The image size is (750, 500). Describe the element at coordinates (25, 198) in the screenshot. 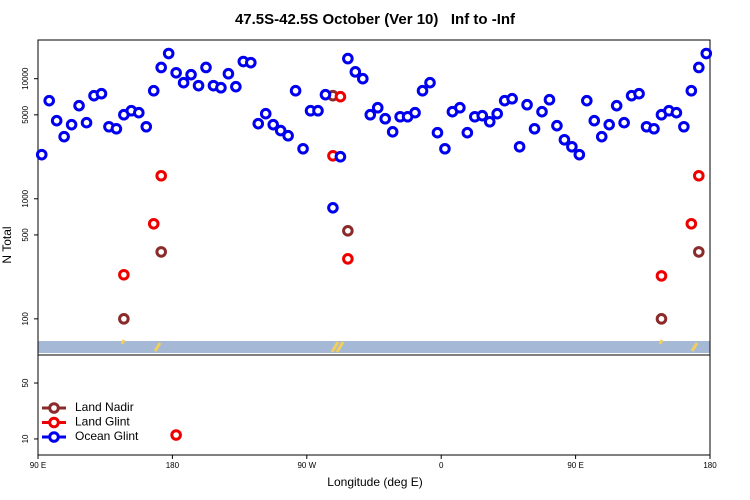

I see `y-tick-label: 1000` at that location.